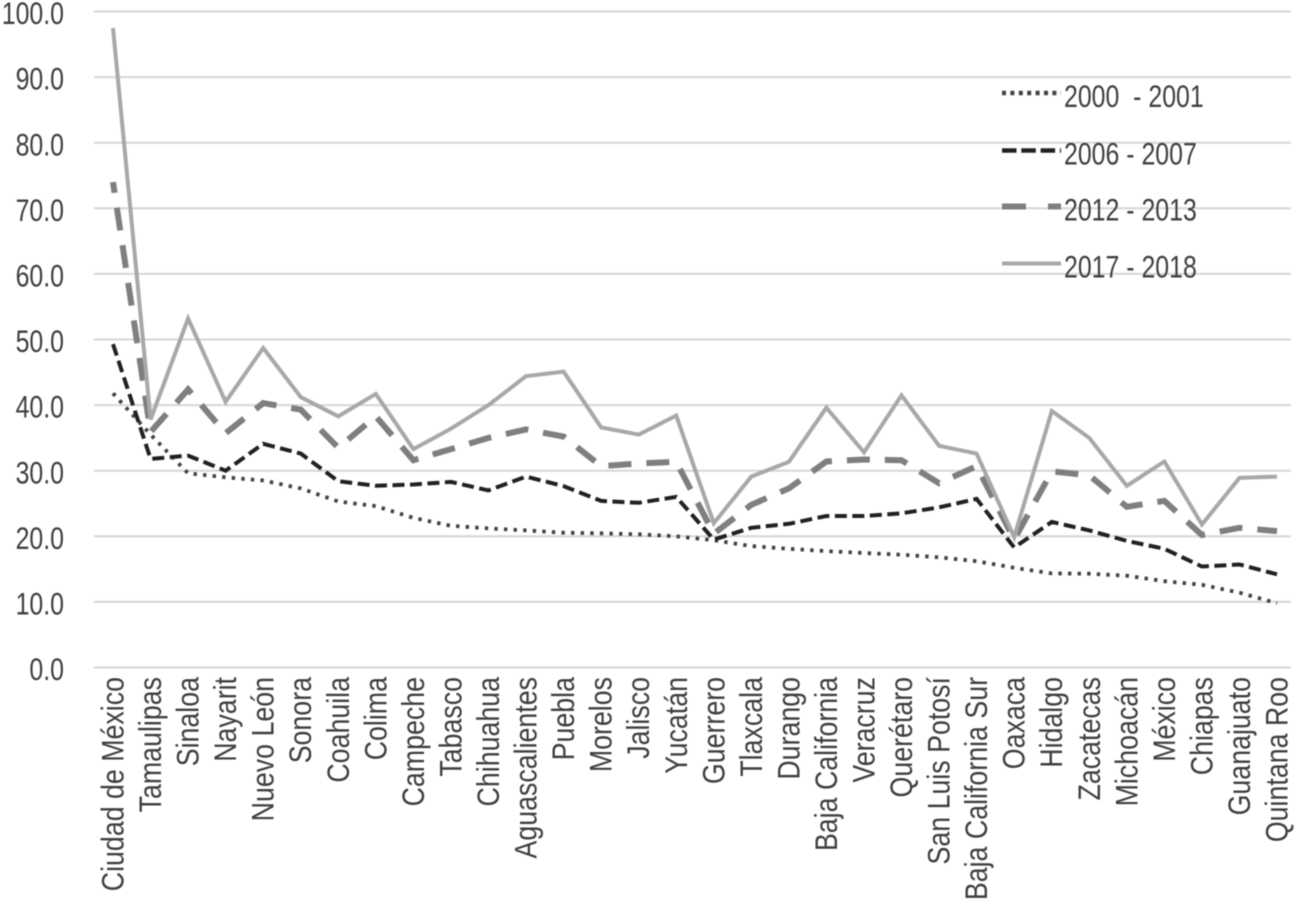 Image resolution: width=1295 pixels, height=902 pixels. I want to click on svg-text: 100.0, so click(33, 16).